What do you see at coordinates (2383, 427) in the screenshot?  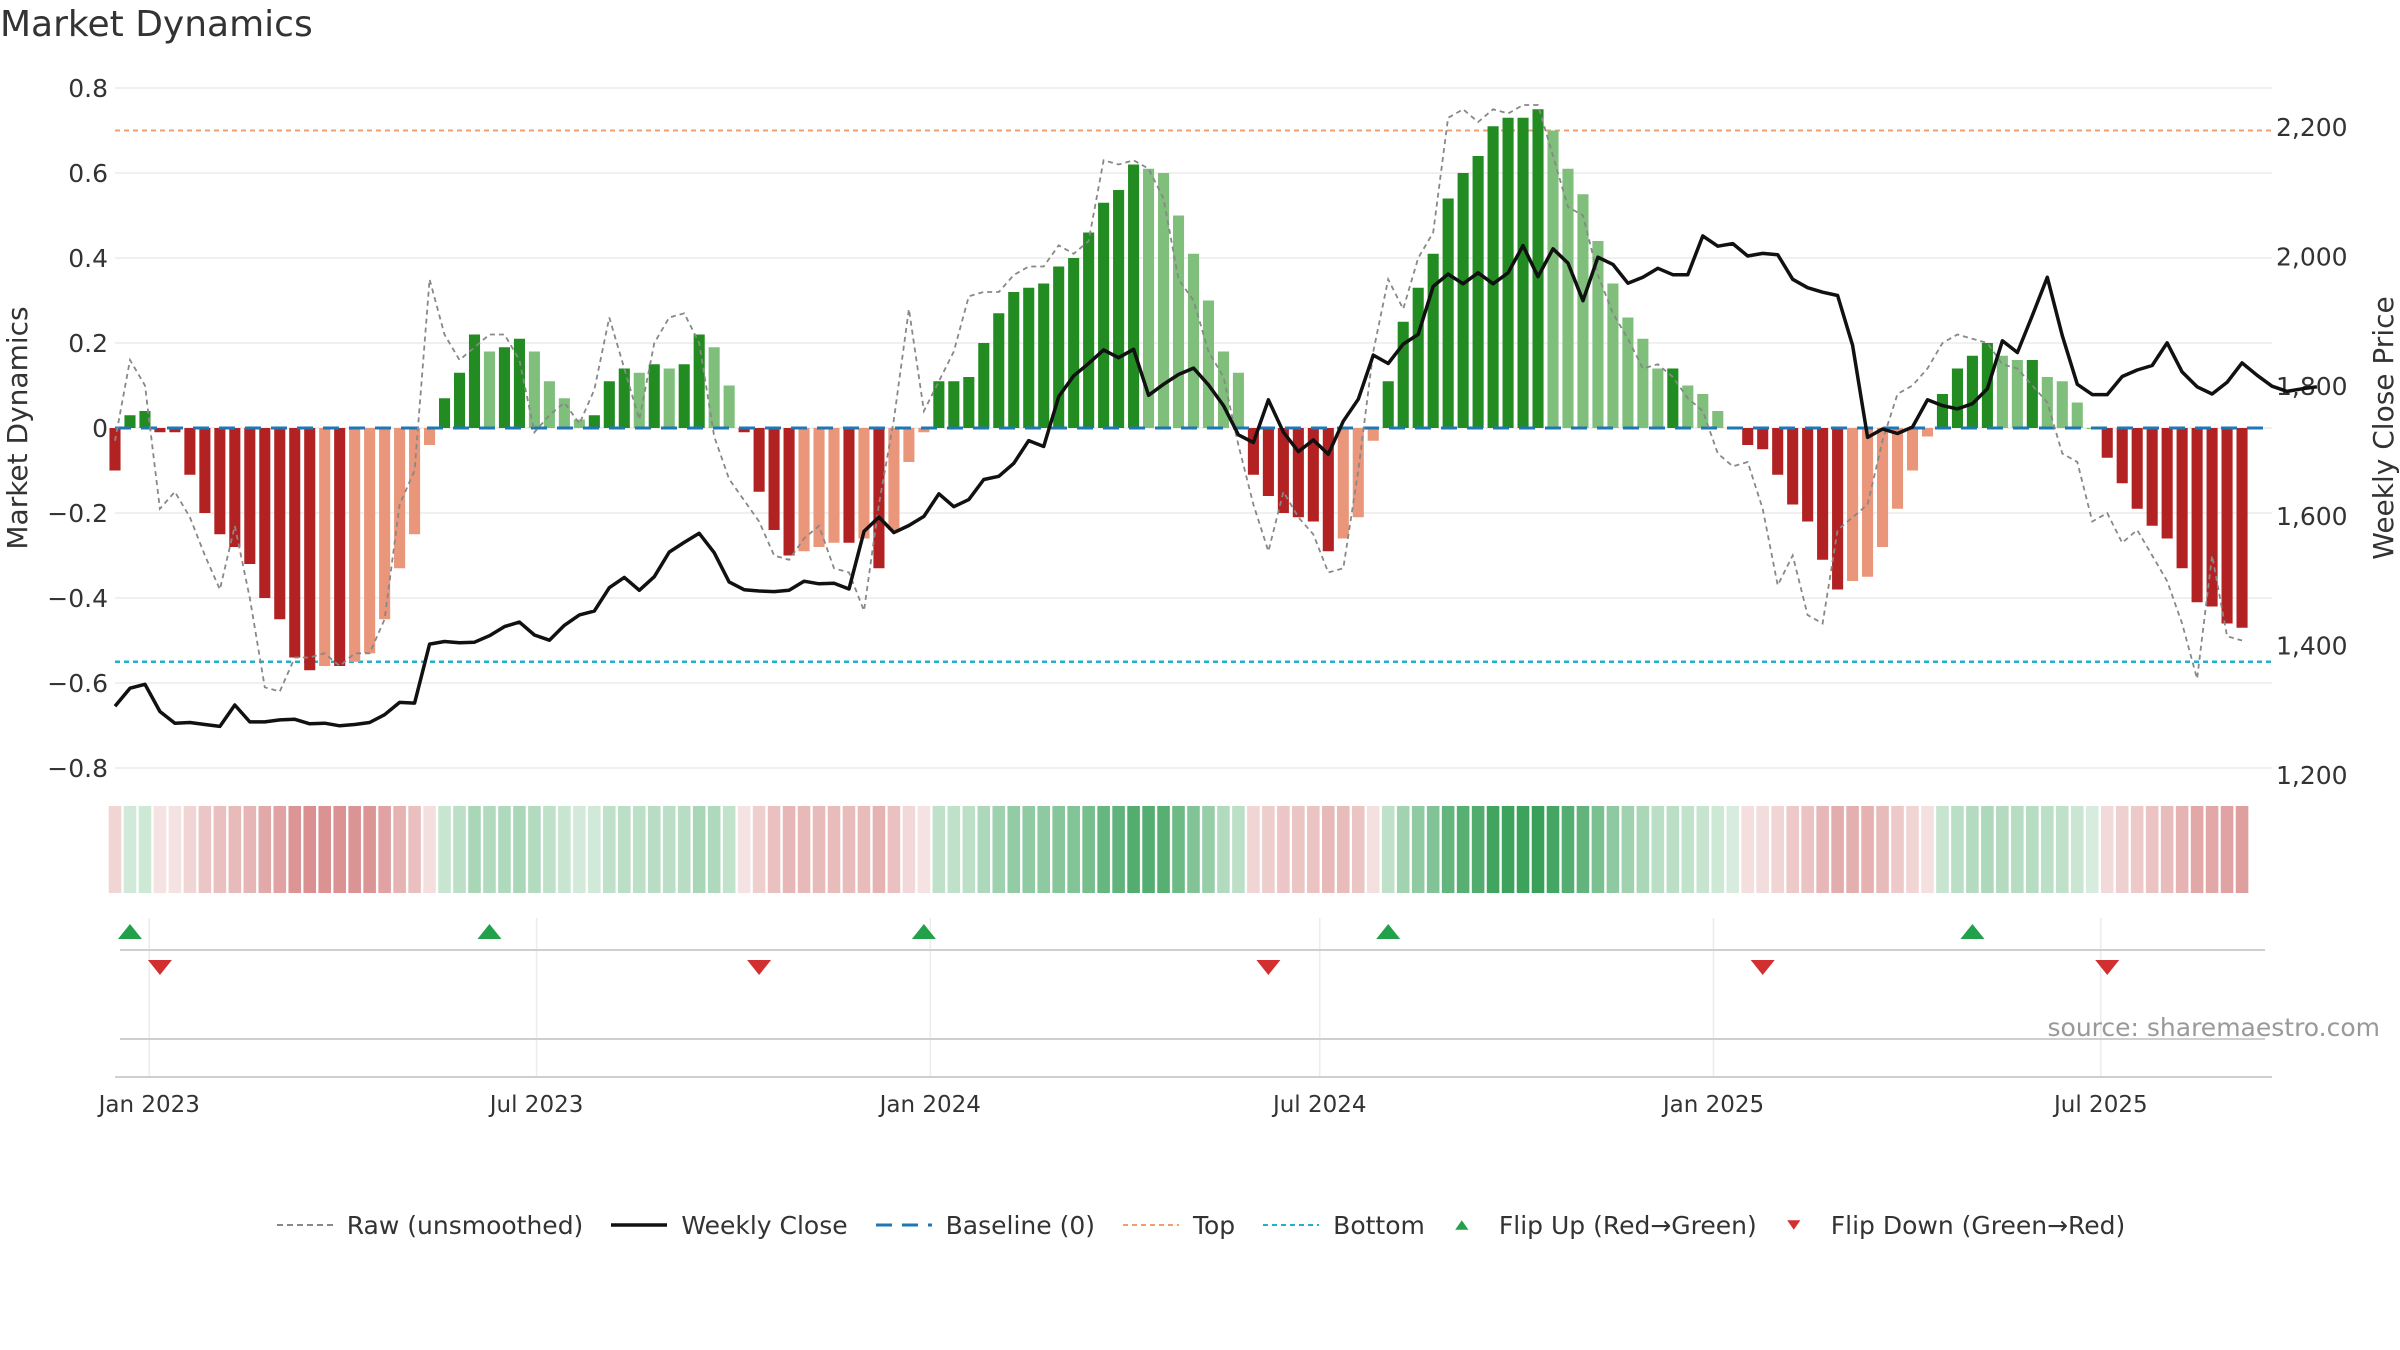 I see `y2-axis-label: Weekly Close Price` at bounding box center [2383, 427].